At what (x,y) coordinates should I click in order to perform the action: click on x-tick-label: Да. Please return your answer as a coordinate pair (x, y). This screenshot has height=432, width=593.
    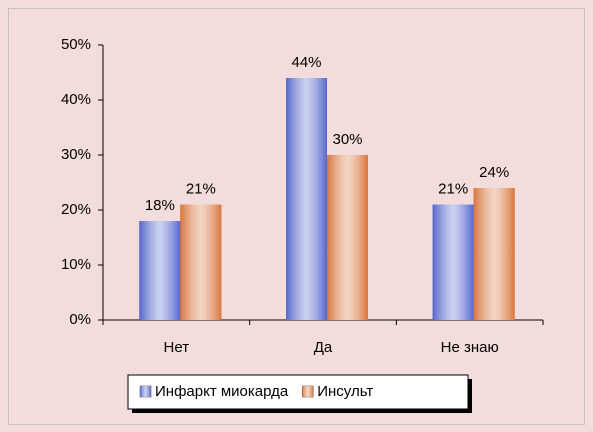
    Looking at the image, I should click on (323, 347).